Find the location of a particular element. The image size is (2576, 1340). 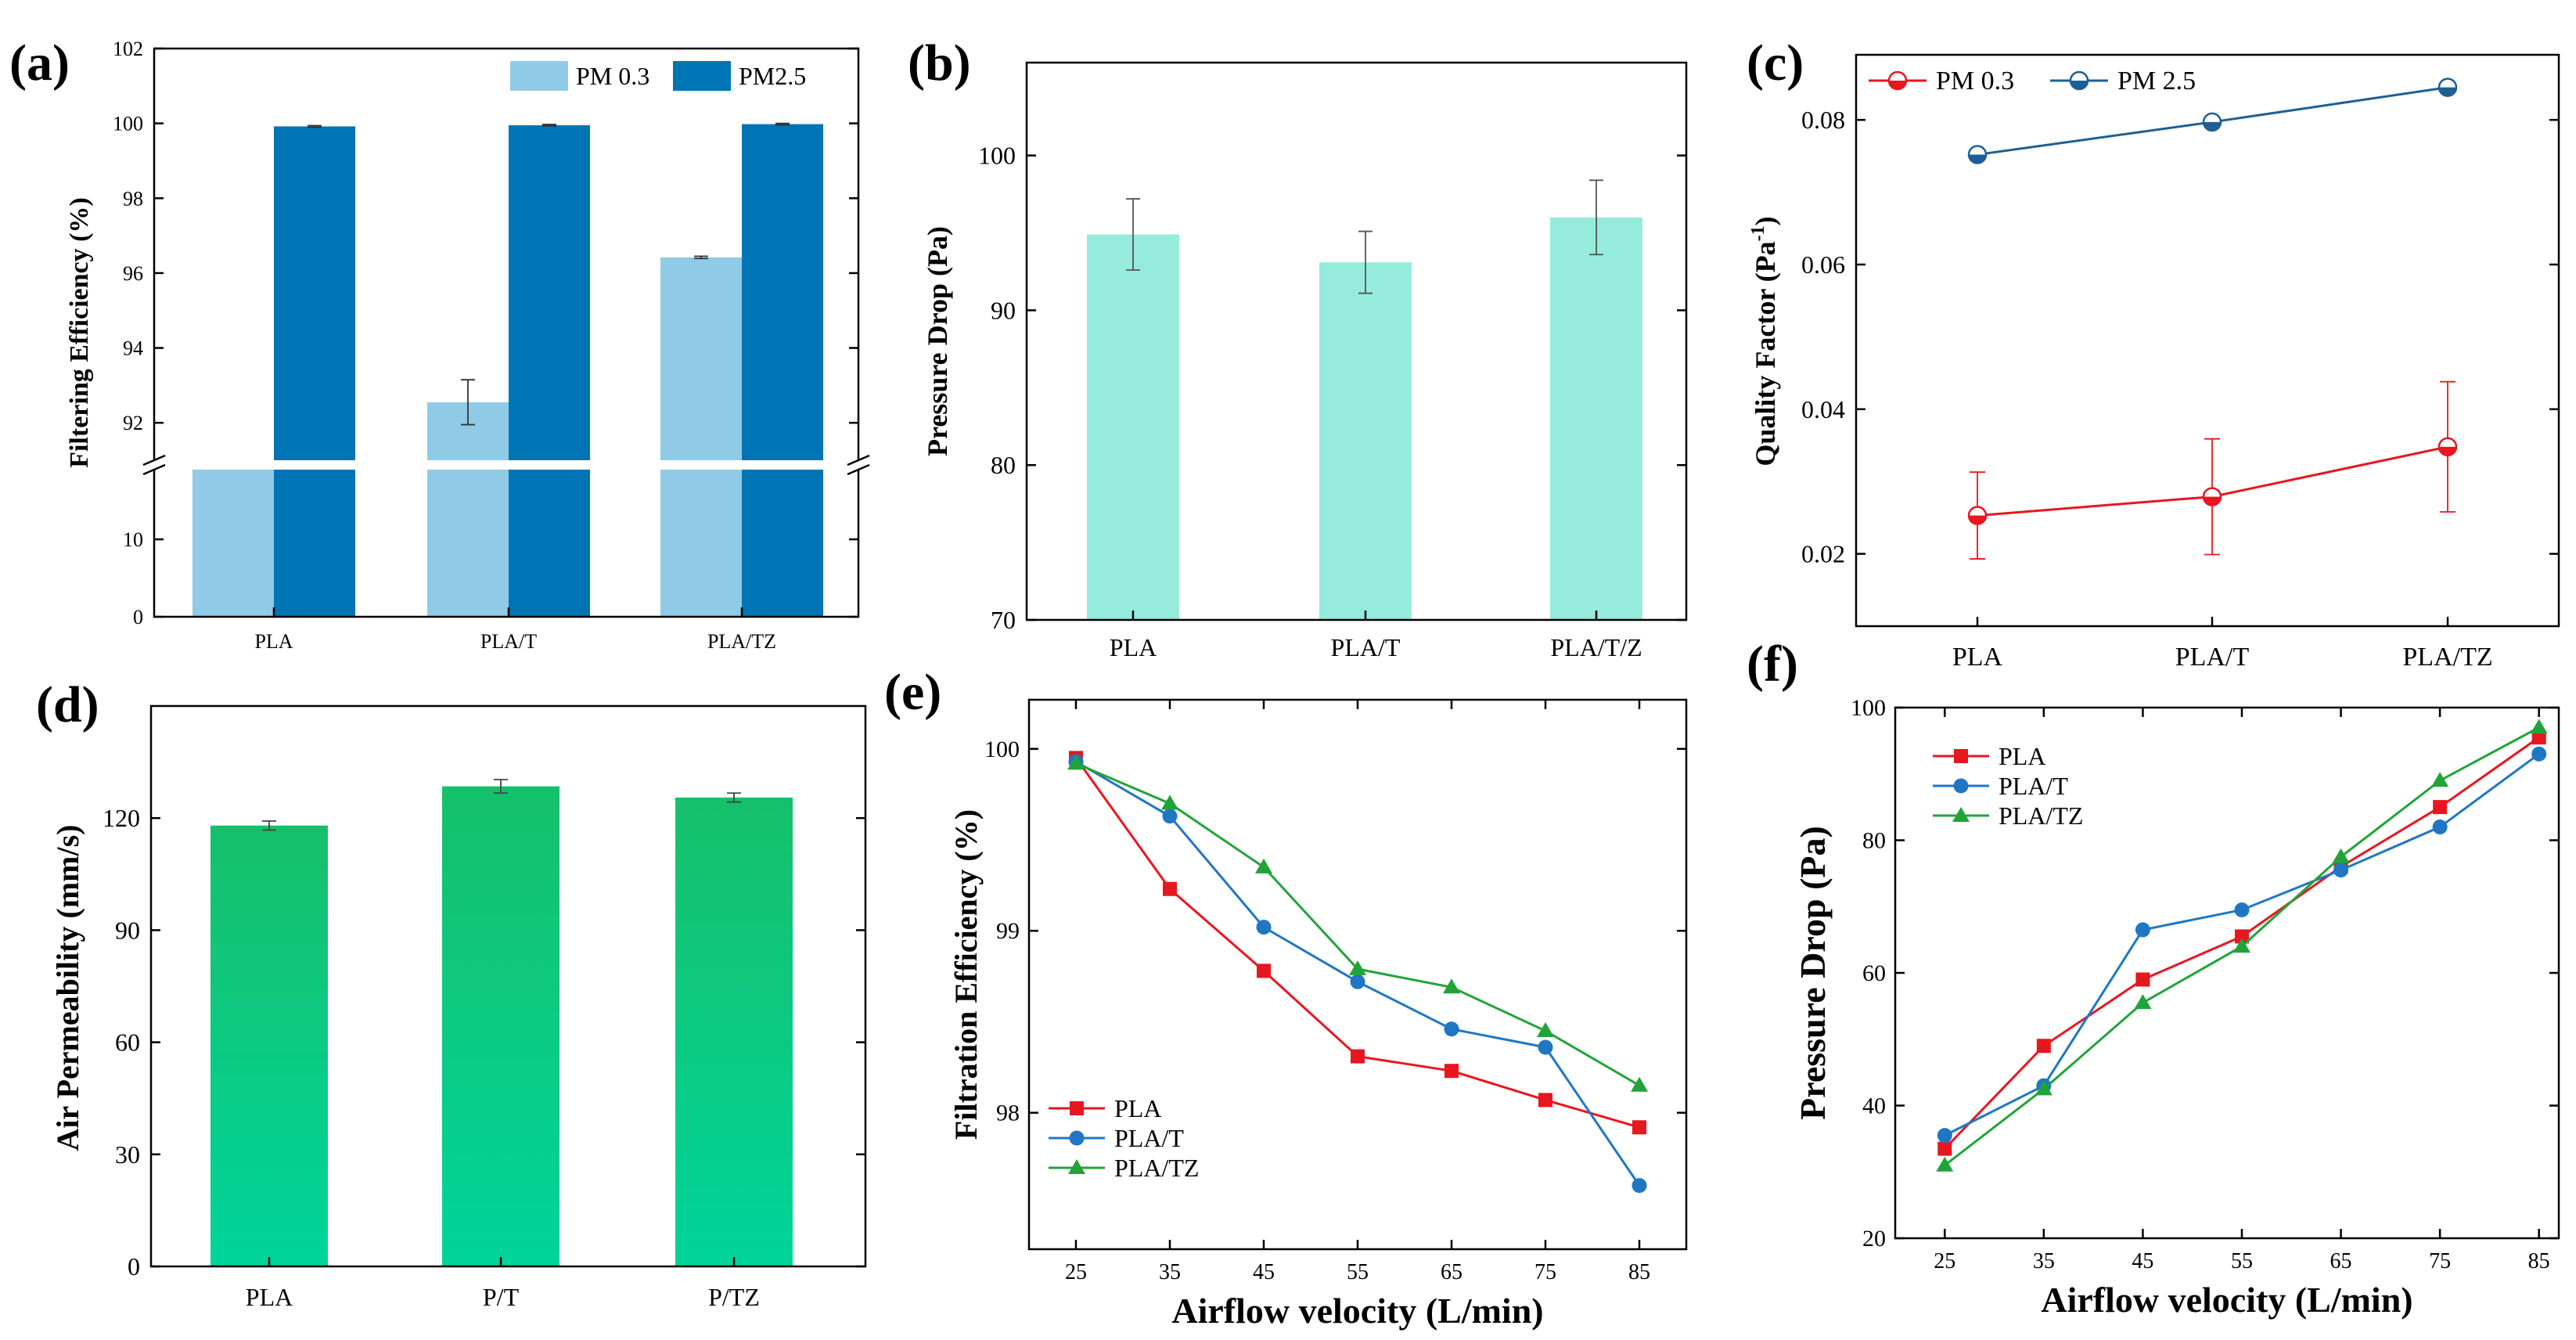

y-tick-label: 40 is located at coordinates (1874, 1106).